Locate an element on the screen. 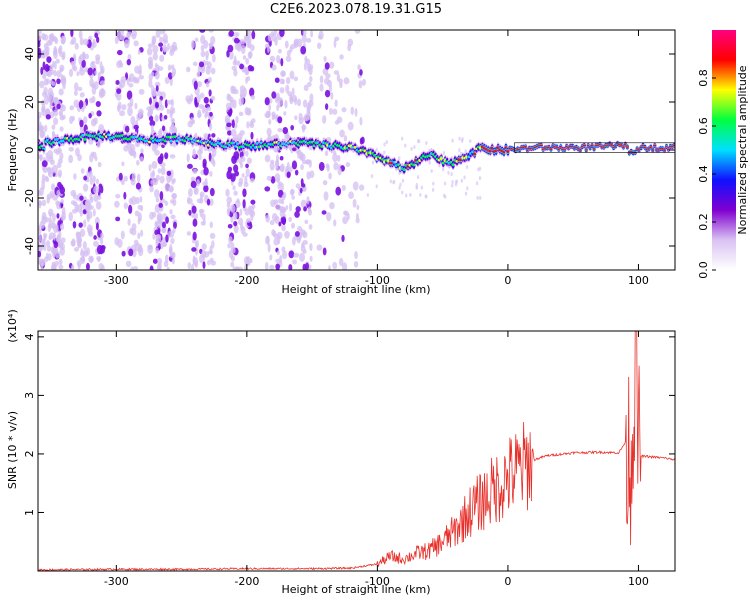 This screenshot has width=750, height=600. snr-x-tick-label: 100 is located at coordinates (638, 581).